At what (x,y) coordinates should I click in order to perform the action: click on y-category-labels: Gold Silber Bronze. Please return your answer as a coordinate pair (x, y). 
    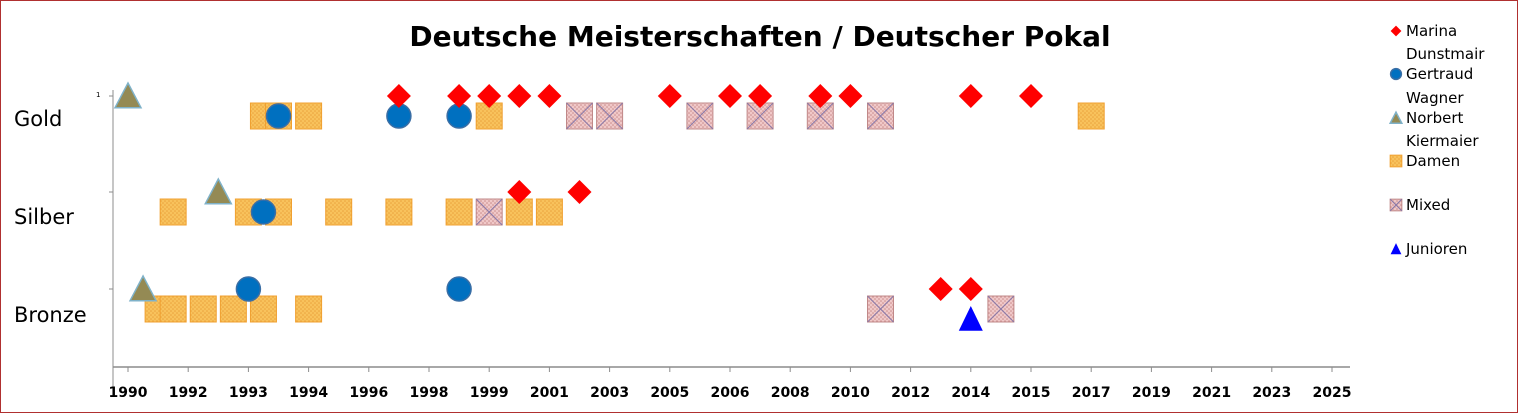
    Looking at the image, I should click on (50, 217).